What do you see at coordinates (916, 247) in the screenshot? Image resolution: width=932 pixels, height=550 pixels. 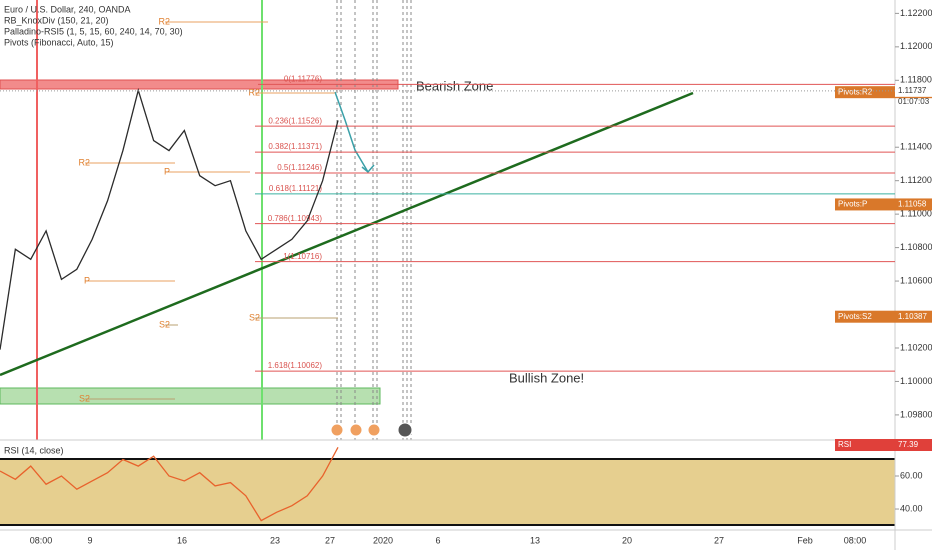 I see `y-tick-label: 1.10800` at bounding box center [916, 247].